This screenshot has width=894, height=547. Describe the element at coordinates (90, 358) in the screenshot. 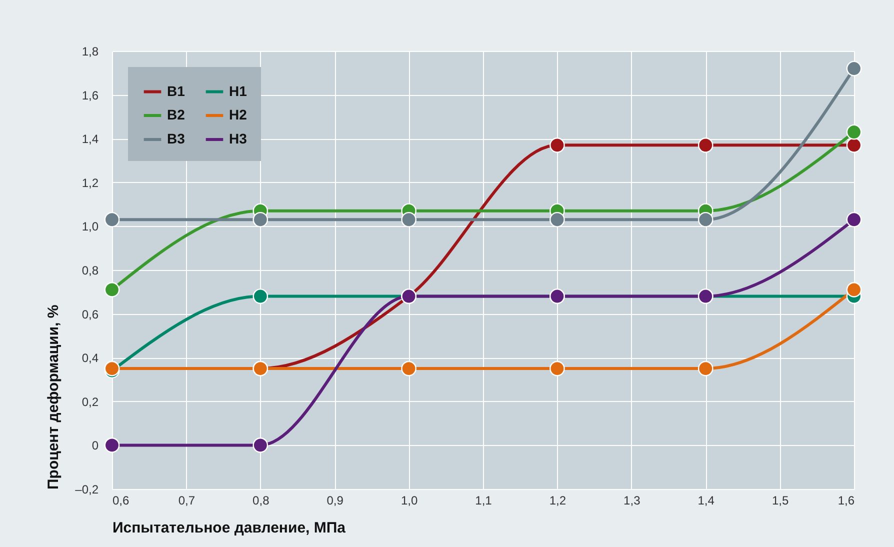

I see `y-tick-label: 0,4` at that location.